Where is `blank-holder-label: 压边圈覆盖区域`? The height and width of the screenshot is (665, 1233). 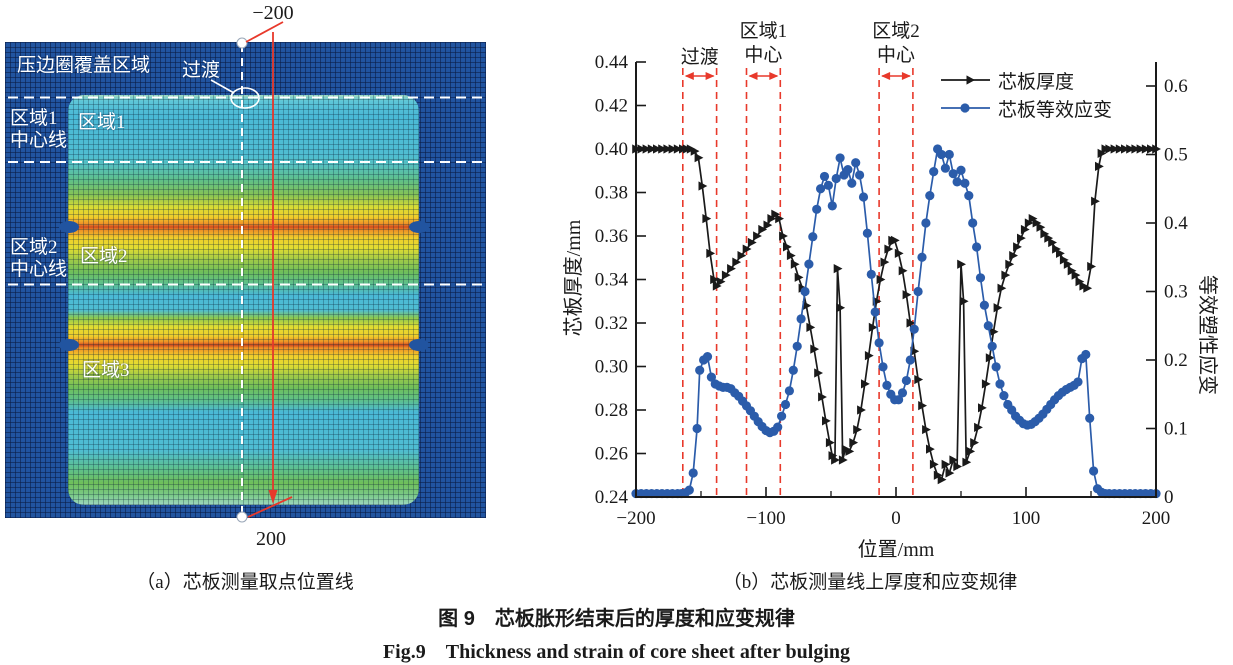
blank-holder-label: 压边圈覆盖区域 is located at coordinates (84, 65).